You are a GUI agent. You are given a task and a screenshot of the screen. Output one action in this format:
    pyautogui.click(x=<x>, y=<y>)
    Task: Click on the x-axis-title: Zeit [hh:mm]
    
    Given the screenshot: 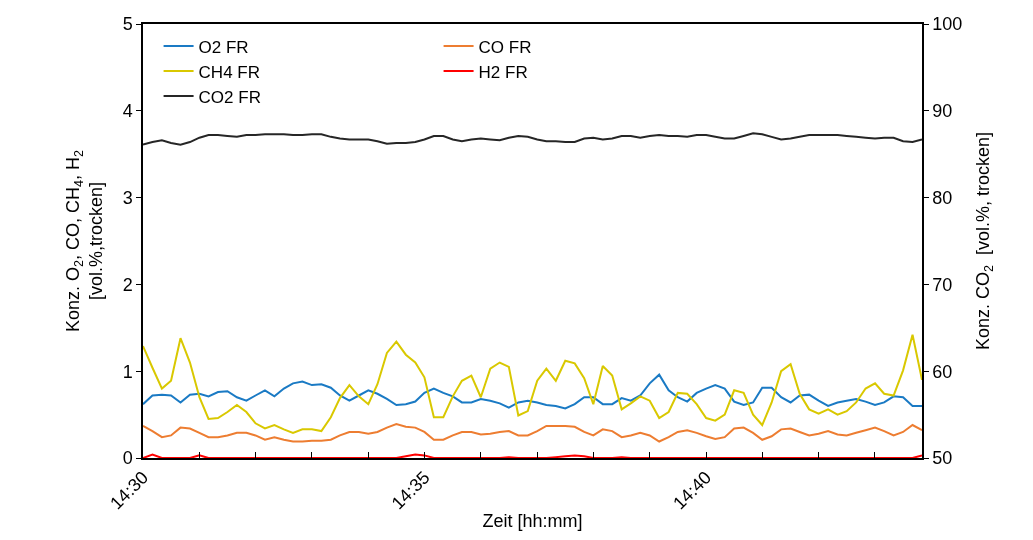 What is the action you would take?
    pyautogui.click(x=532, y=521)
    